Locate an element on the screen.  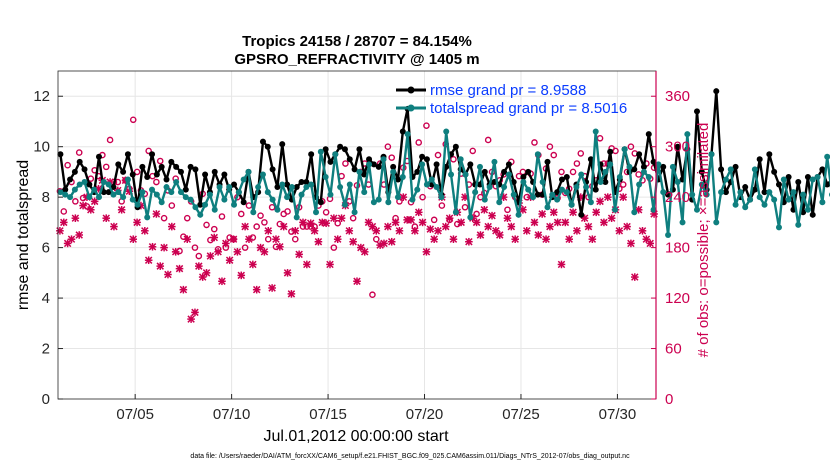
y-tick-label: 4 is located at coordinates (46, 298).